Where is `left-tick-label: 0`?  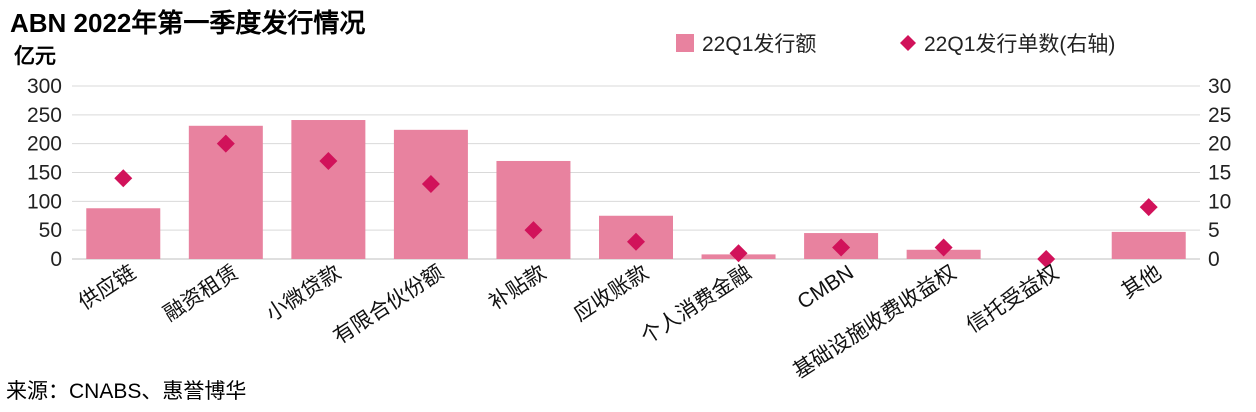 left-tick-label: 0 is located at coordinates (56, 259).